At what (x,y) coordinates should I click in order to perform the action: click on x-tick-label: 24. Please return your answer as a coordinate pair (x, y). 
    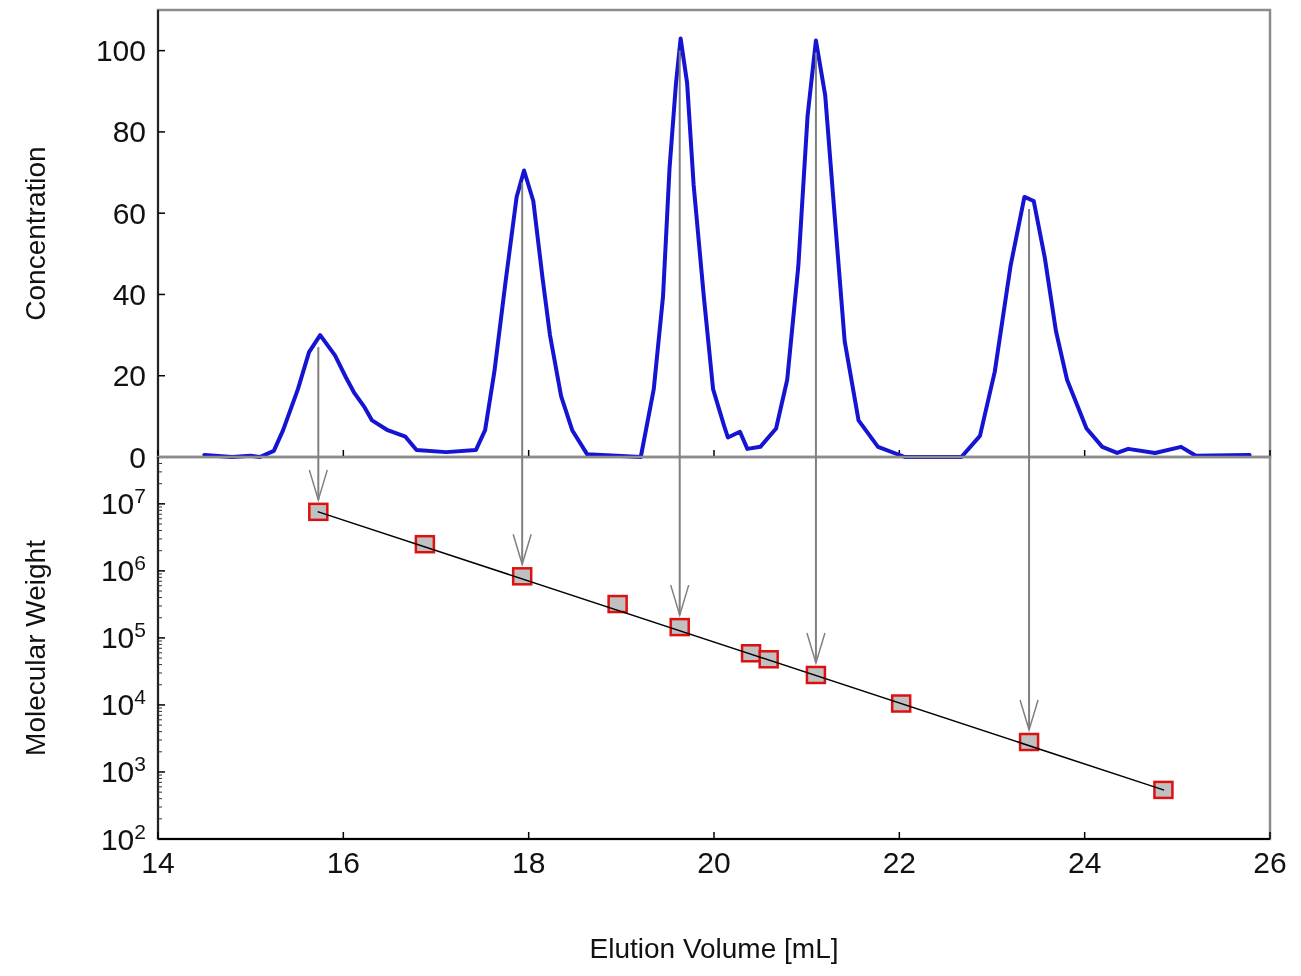
    Looking at the image, I should click on (1084, 862).